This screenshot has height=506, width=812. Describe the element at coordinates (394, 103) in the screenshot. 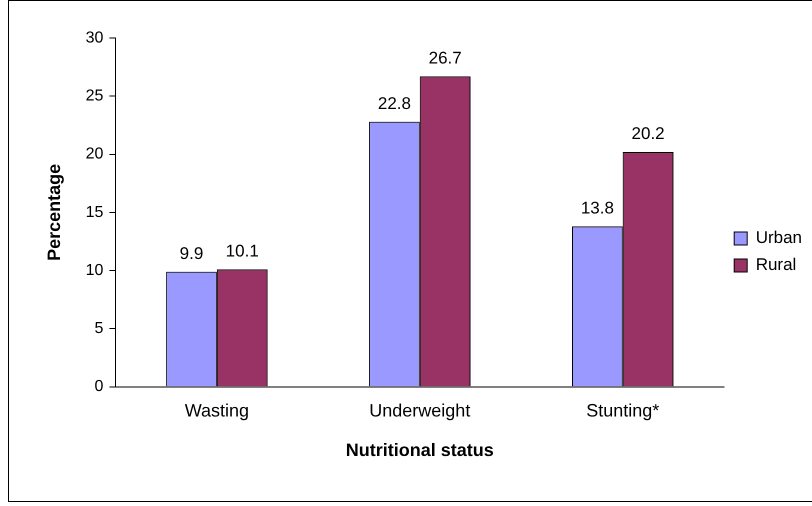

I see `data-label: 22.8` at that location.